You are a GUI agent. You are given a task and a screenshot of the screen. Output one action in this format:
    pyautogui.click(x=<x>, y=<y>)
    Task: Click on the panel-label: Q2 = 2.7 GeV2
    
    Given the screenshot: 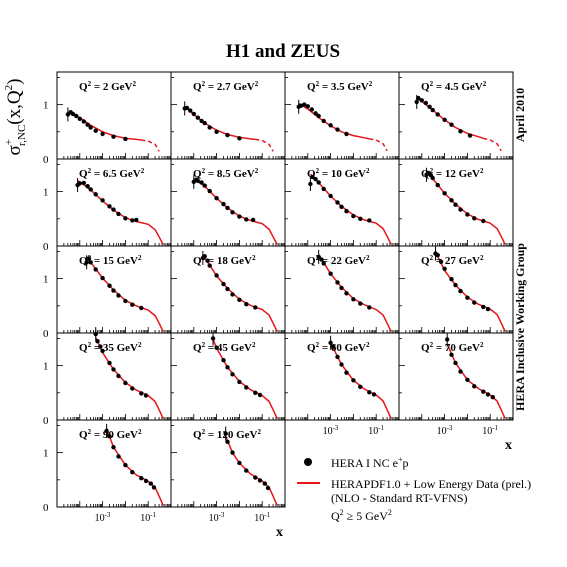 What is the action you would take?
    pyautogui.click(x=226, y=86)
    